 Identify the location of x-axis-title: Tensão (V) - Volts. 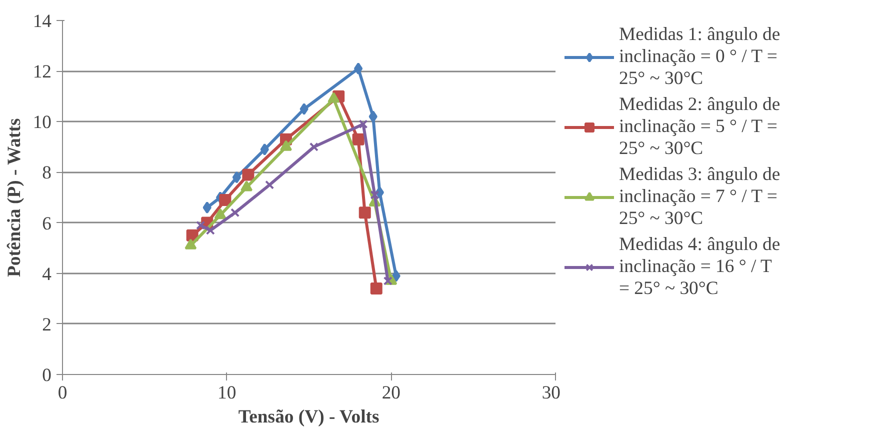
(309, 417).